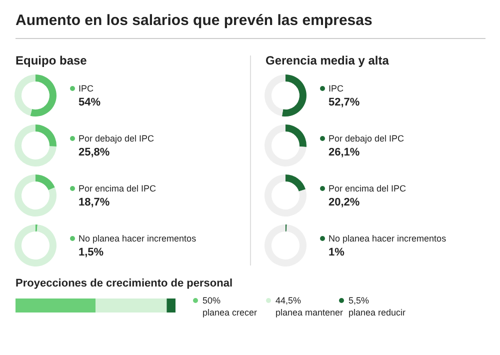  Describe the element at coordinates (89, 102) in the screenshot. I see `data-label: 54%` at that location.